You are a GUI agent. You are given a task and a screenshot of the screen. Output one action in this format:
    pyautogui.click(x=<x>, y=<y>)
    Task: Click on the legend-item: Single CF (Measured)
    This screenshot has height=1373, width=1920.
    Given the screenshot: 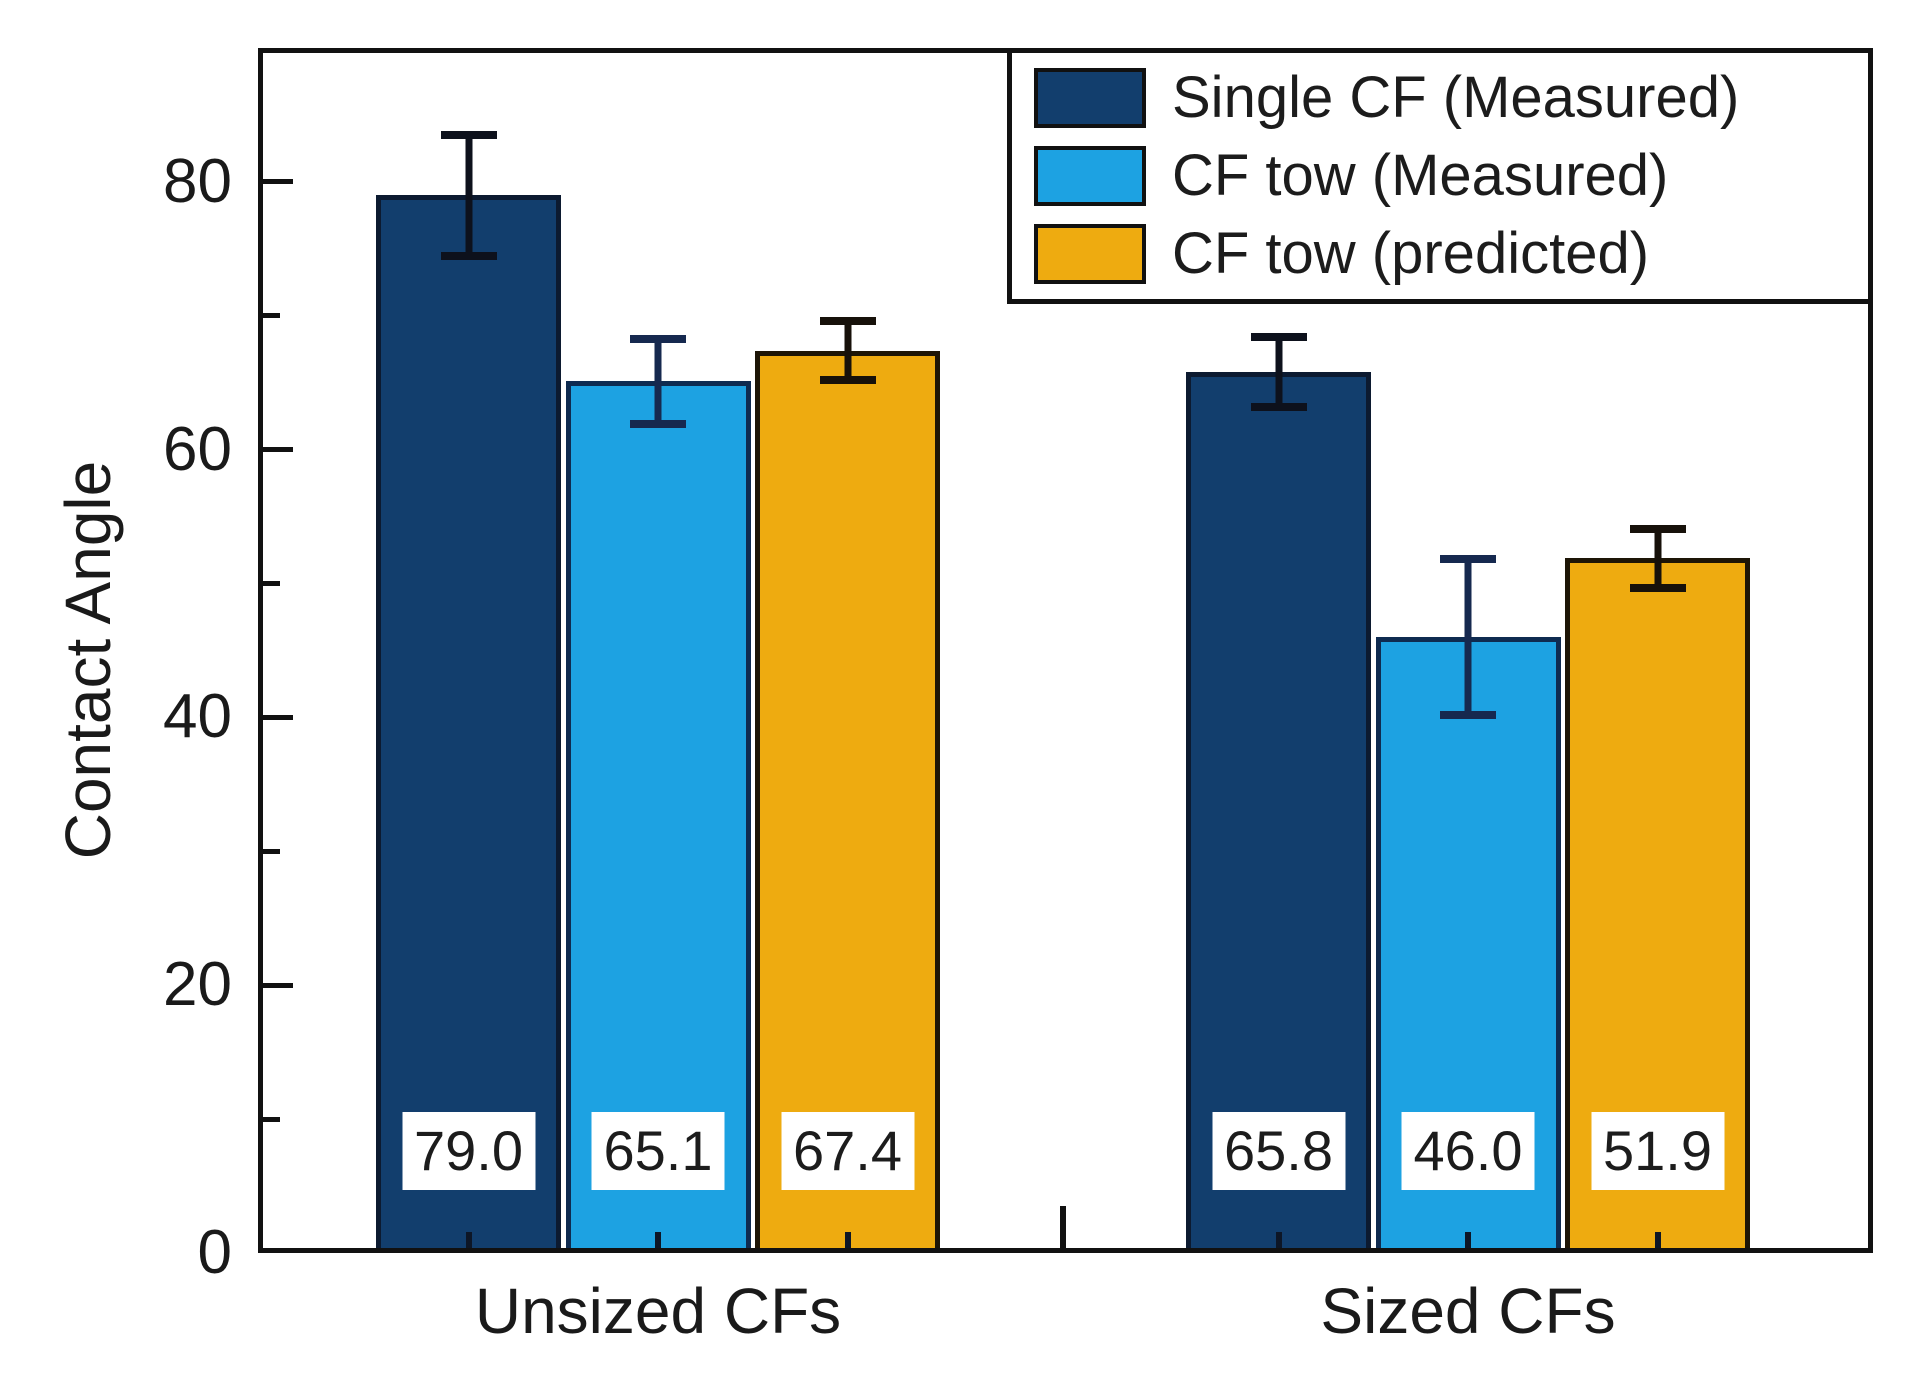 What is the action you would take?
    pyautogui.click(x=1451, y=98)
    